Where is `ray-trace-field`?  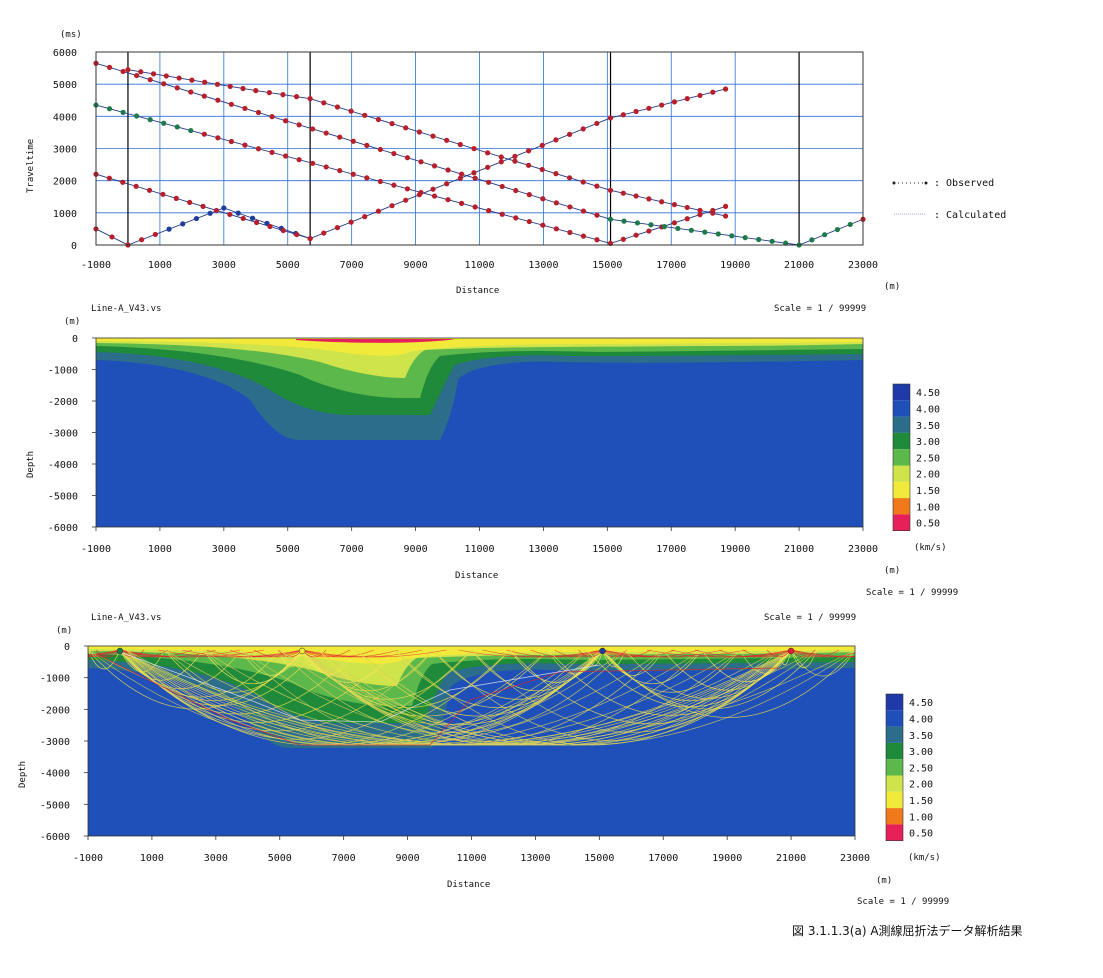
ray-trace-field is located at coordinates (471, 741).